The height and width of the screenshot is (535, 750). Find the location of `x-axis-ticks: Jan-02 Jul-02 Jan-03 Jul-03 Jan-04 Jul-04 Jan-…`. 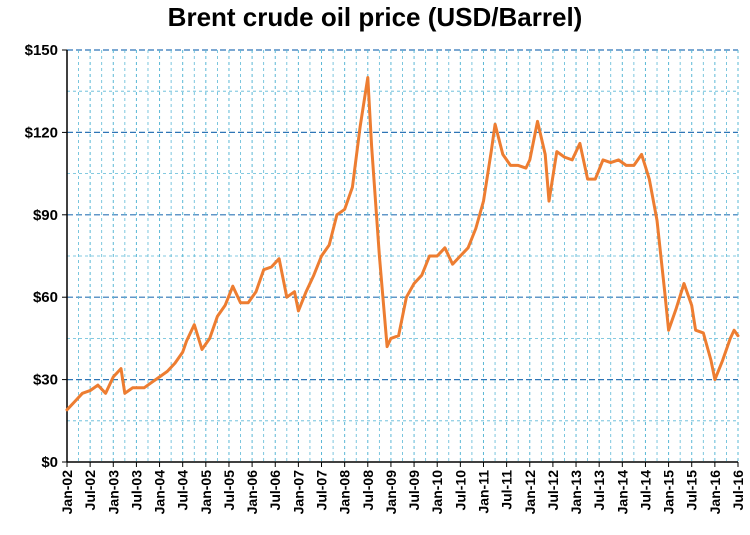

x-axis-ticks: Jan-02 Jul-02 Jan-03 Jul-03 Jan-04 Jul-04 Jan-… is located at coordinates (402, 488).